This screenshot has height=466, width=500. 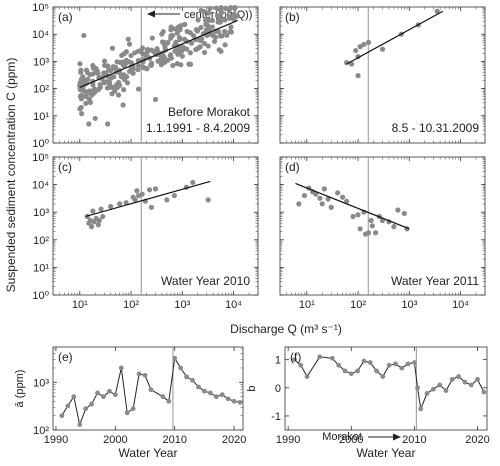 What do you see at coordinates (477, 440) in the screenshot?
I see `x-tick-label: 2020` at bounding box center [477, 440].